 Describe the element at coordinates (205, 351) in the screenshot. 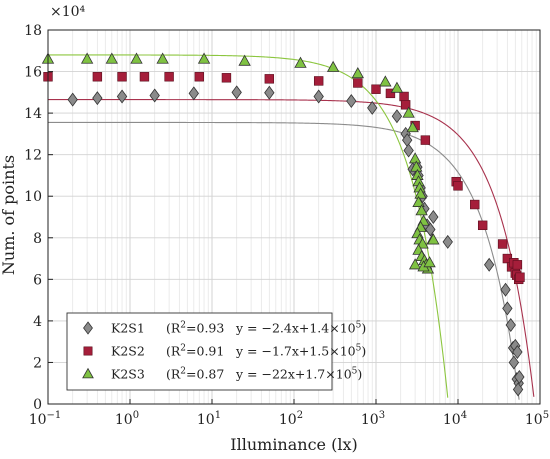

I see `legend-r2-value: =0.91` at that location.